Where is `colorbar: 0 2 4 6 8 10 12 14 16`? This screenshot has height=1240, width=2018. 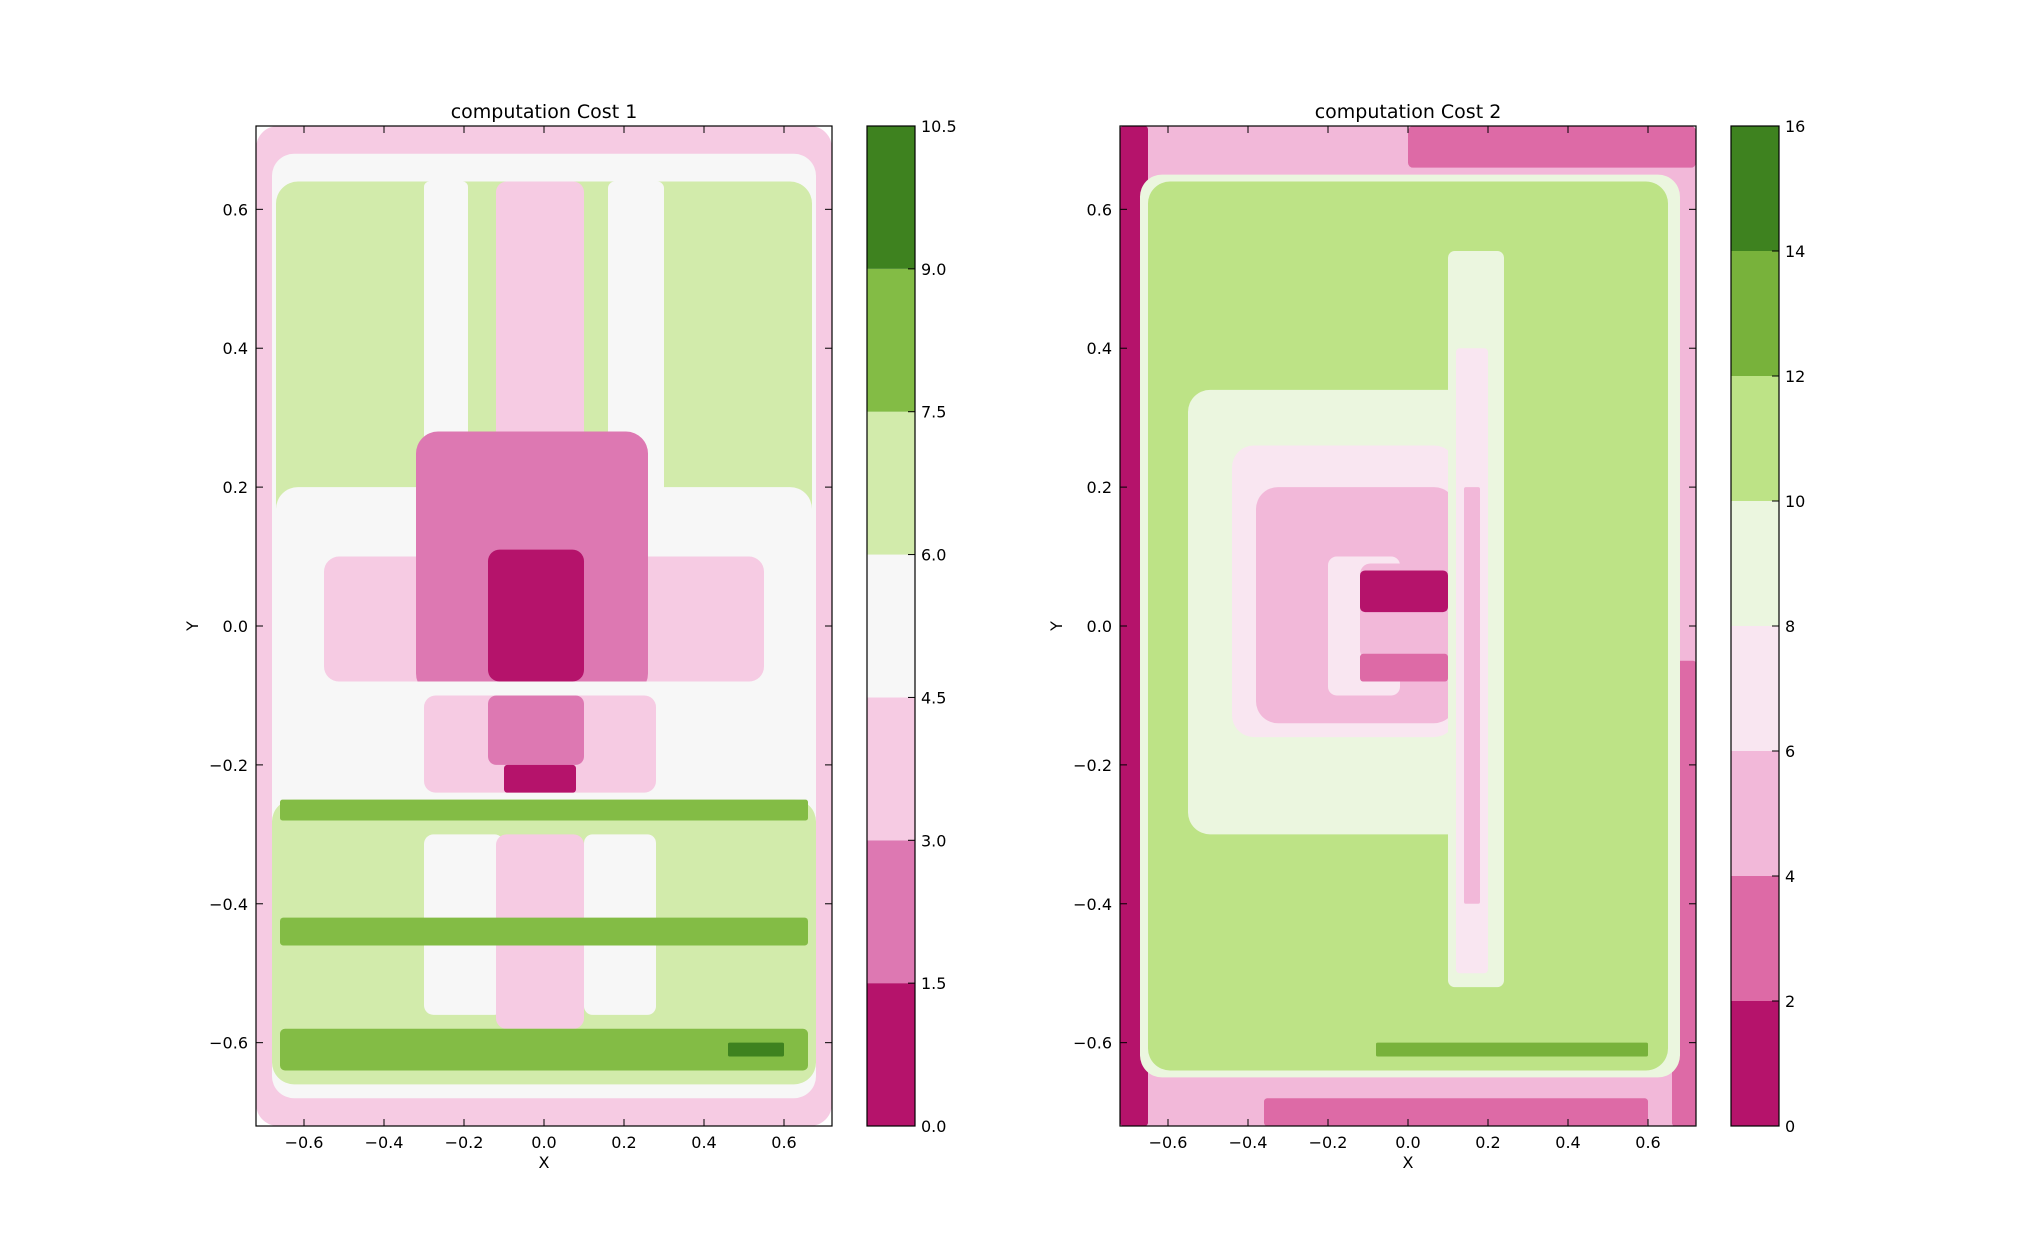
colorbar: 0 2 4 6 8 10 12 14 16 is located at coordinates (1767, 626).